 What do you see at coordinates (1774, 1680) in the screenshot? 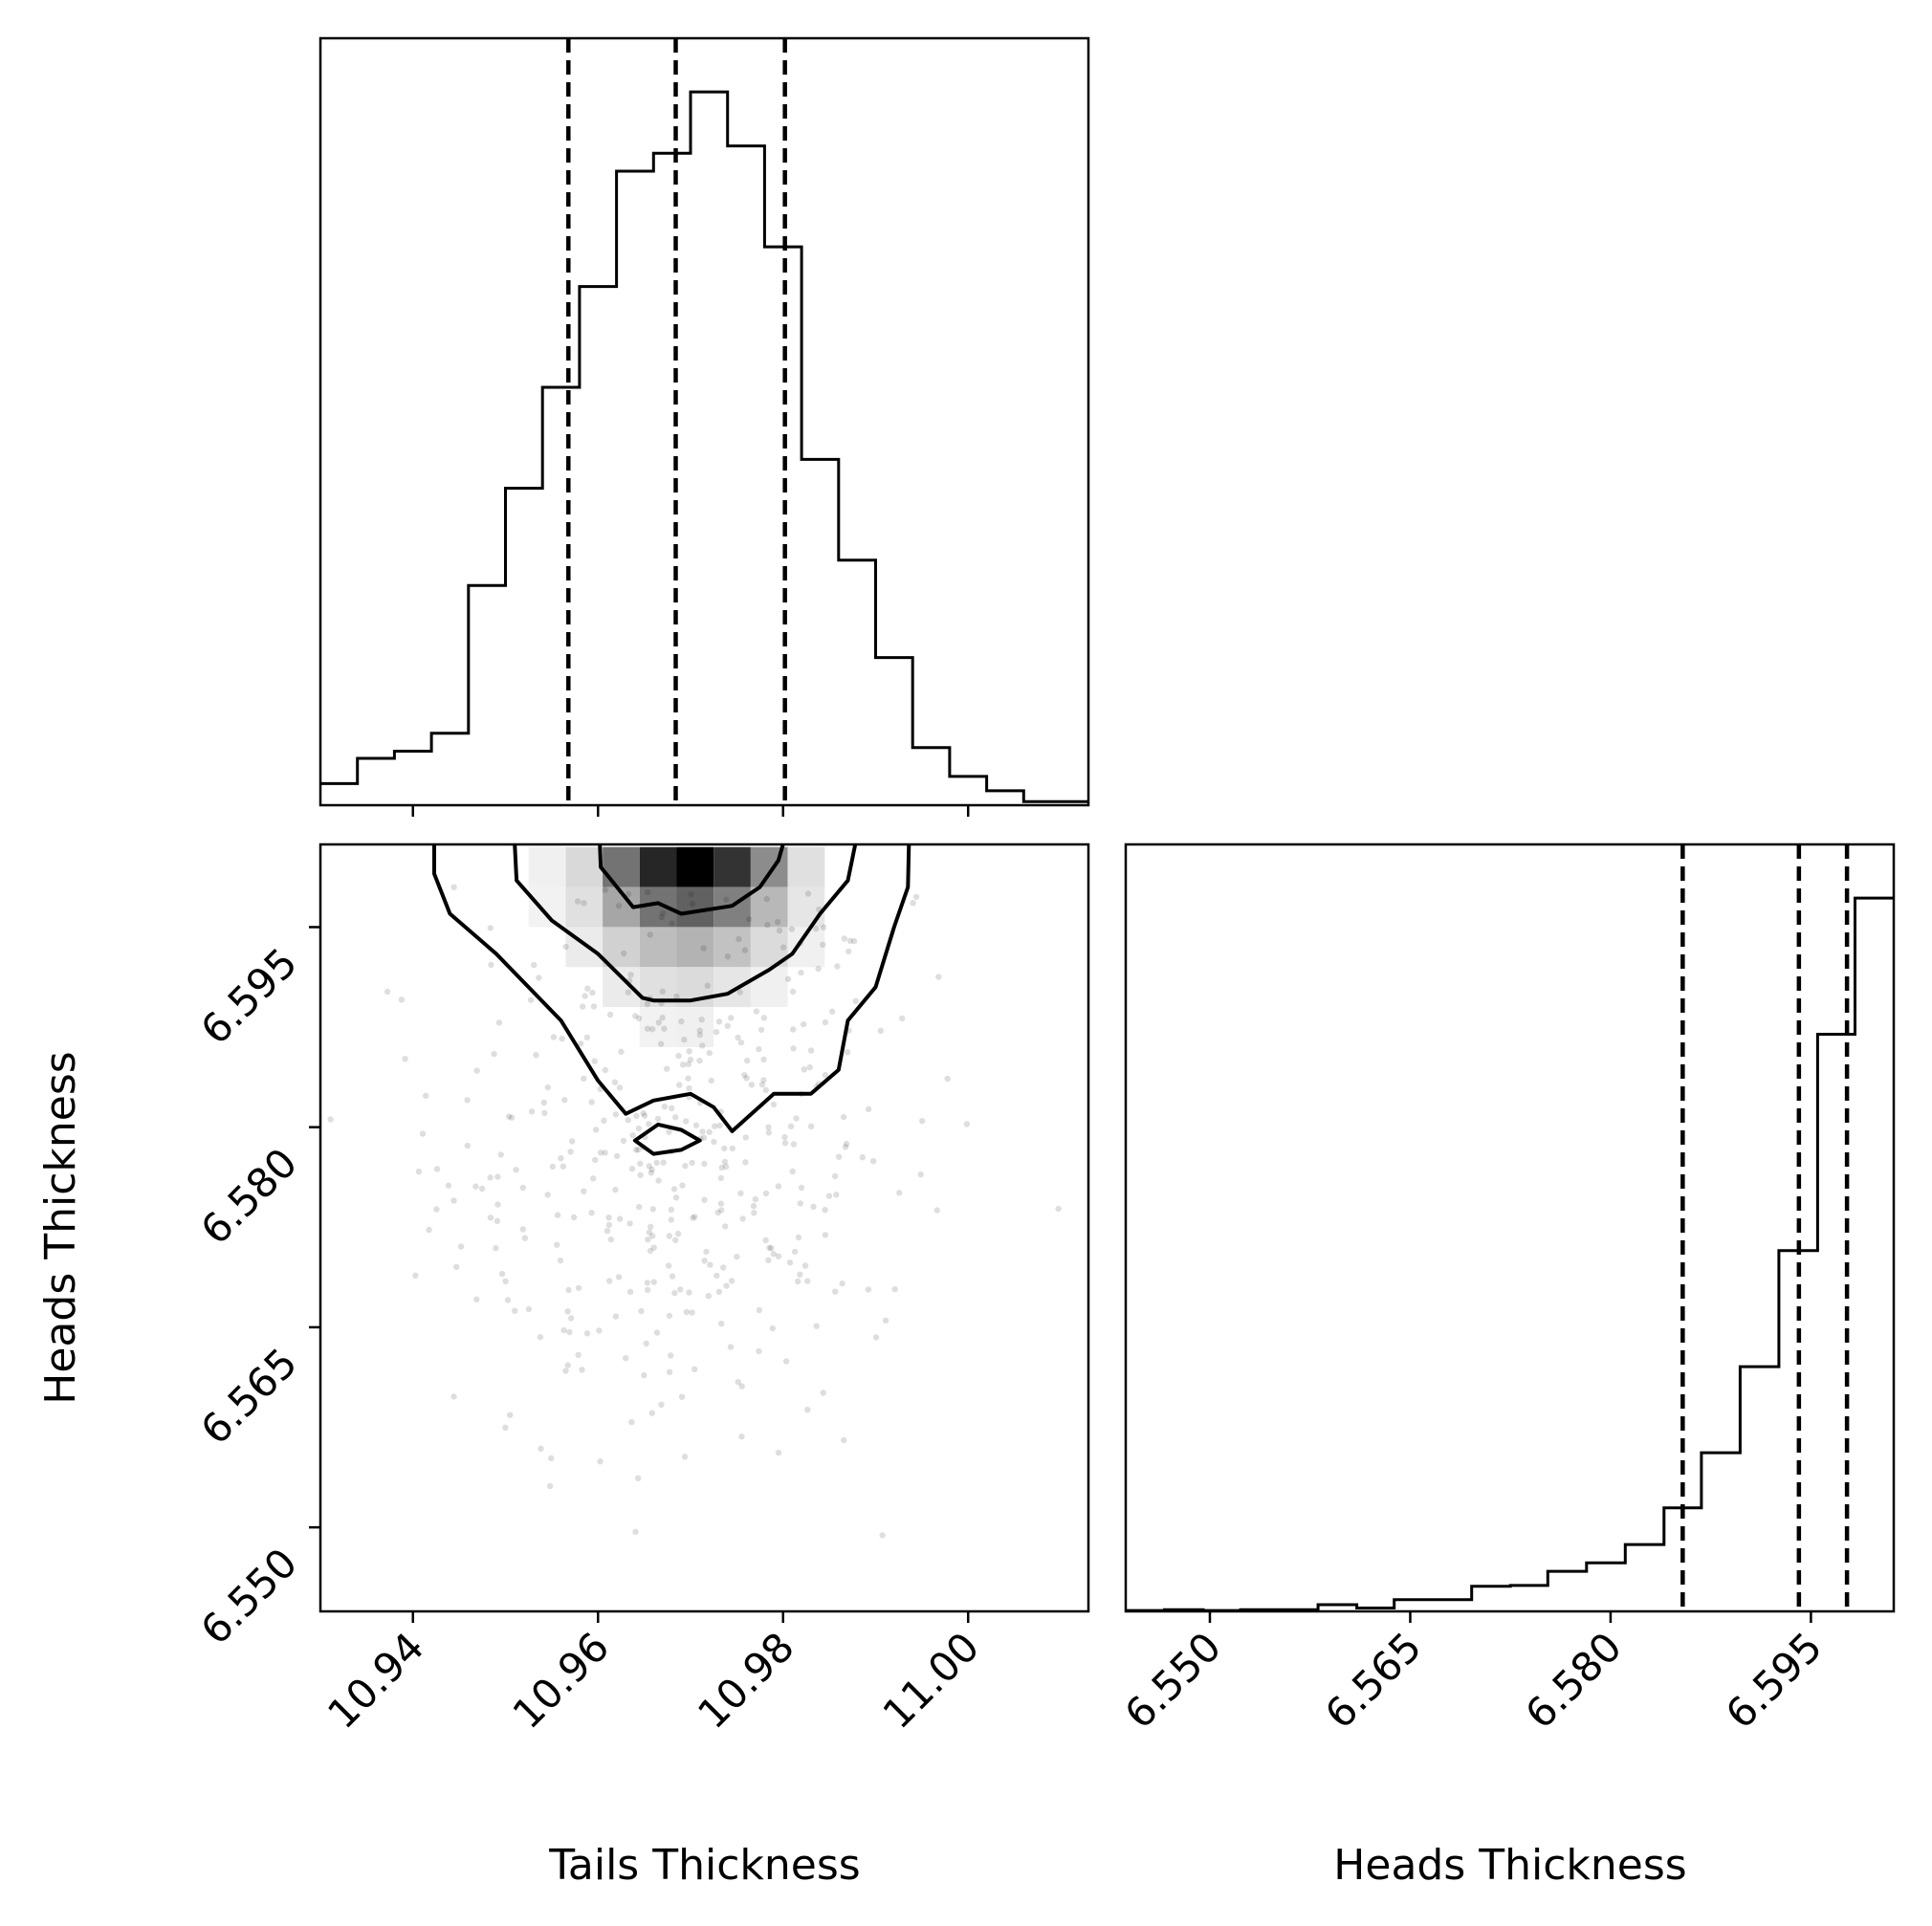
I see `x-tick-label: 6.595` at bounding box center [1774, 1680].